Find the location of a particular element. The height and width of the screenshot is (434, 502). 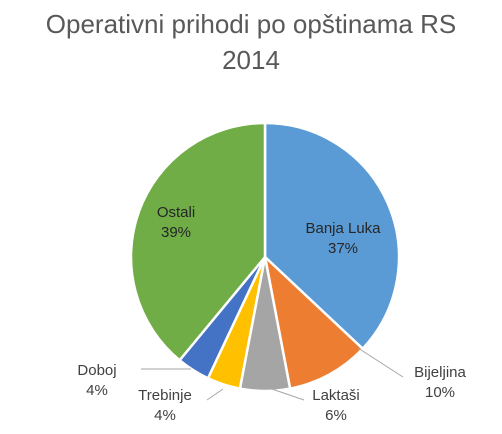

slice-label-ostali: Ostali is located at coordinates (176, 212).